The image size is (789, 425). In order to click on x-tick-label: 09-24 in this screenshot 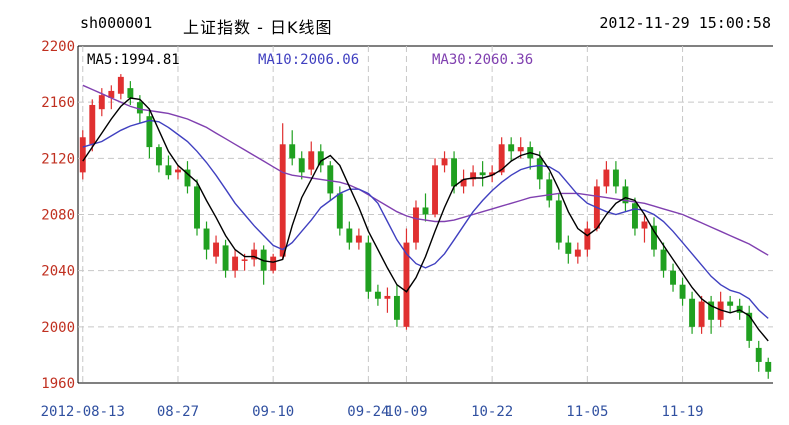, I will do `click(368, 412)`.